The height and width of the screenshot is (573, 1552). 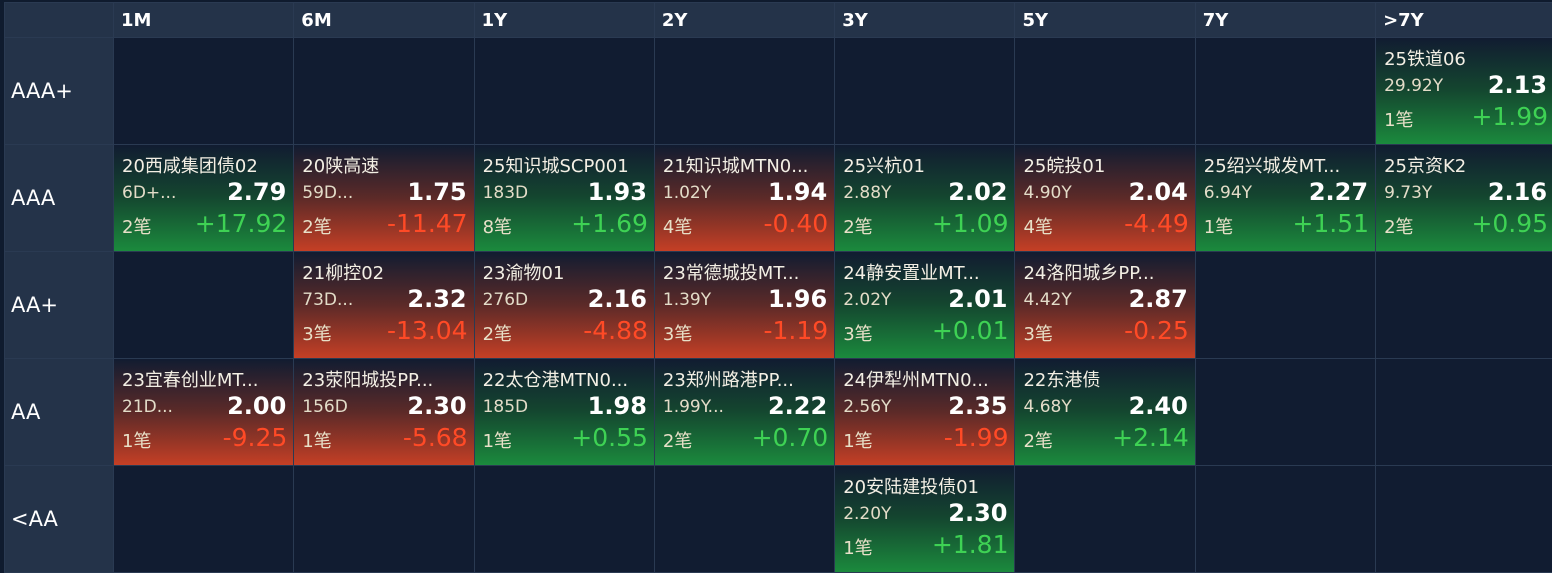 What do you see at coordinates (1285, 198) in the screenshot?
I see `bond-cell: 25绍兴城发MT... 6.94Y 2.27 1笔 +1.51` at bounding box center [1285, 198].